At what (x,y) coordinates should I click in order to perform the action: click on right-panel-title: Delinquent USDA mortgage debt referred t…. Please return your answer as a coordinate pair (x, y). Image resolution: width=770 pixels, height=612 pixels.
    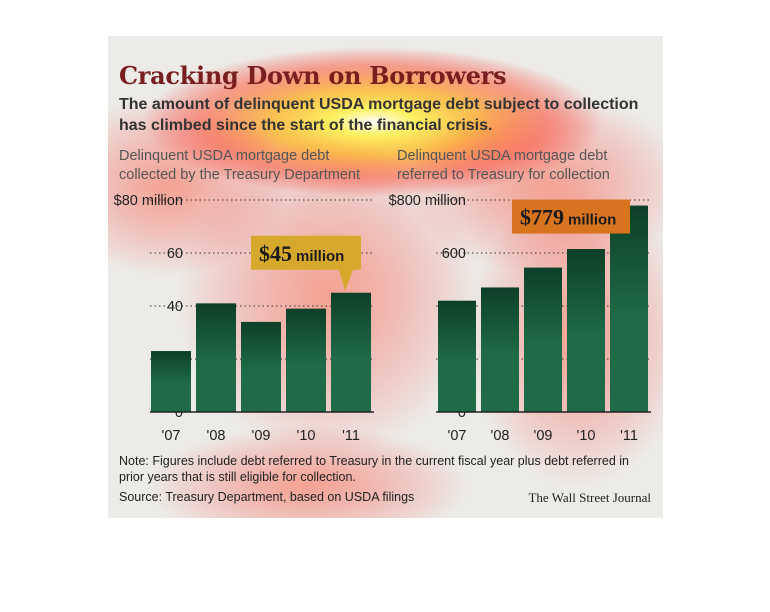
    Looking at the image, I should click on (503, 165).